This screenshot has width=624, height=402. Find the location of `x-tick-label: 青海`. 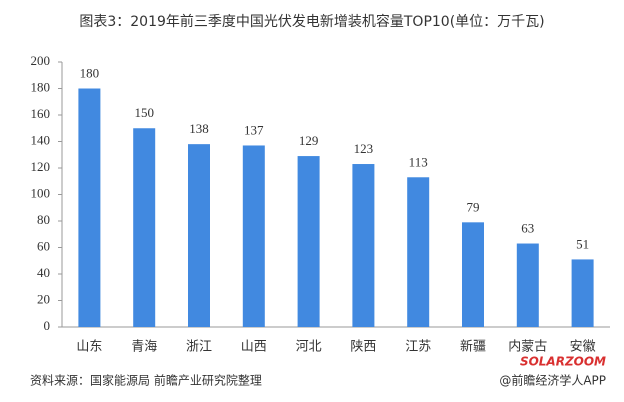

x-tick-label: 青海 is located at coordinates (144, 347).